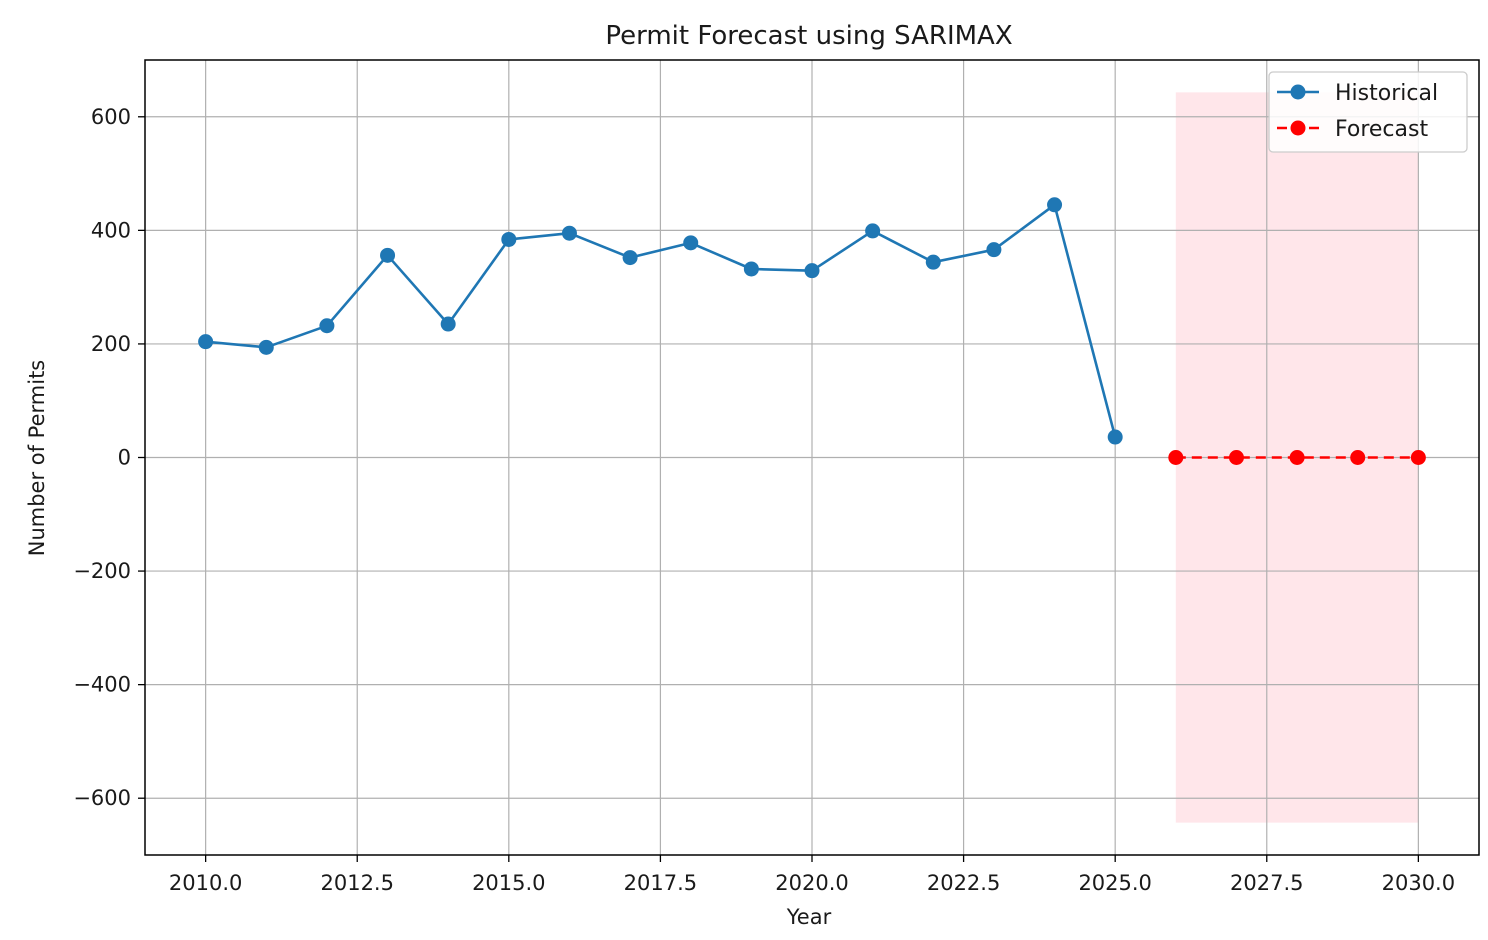  I want to click on x-tick-label: 2012.5, so click(356, 883).